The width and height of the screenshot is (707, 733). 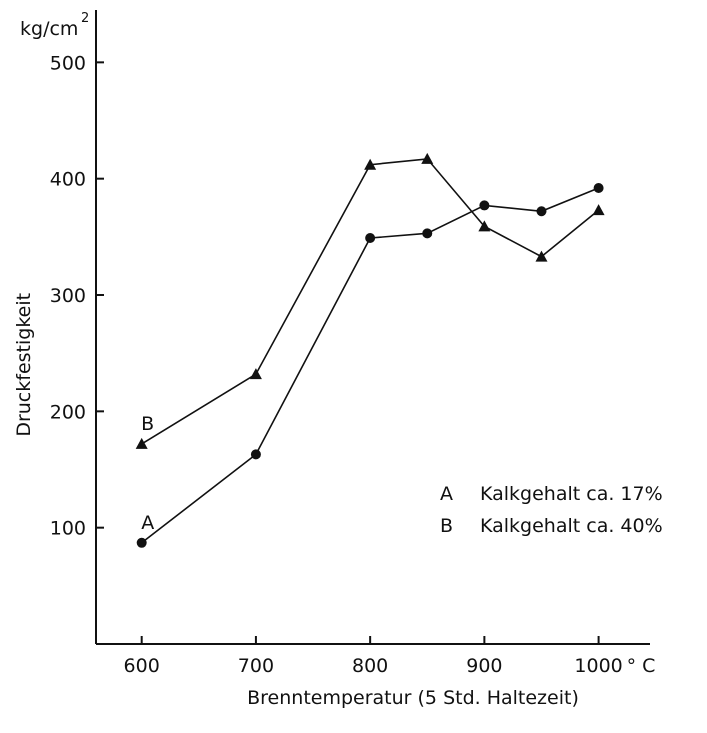 What do you see at coordinates (68, 63) in the screenshot?
I see `y-tick-label: 500` at bounding box center [68, 63].